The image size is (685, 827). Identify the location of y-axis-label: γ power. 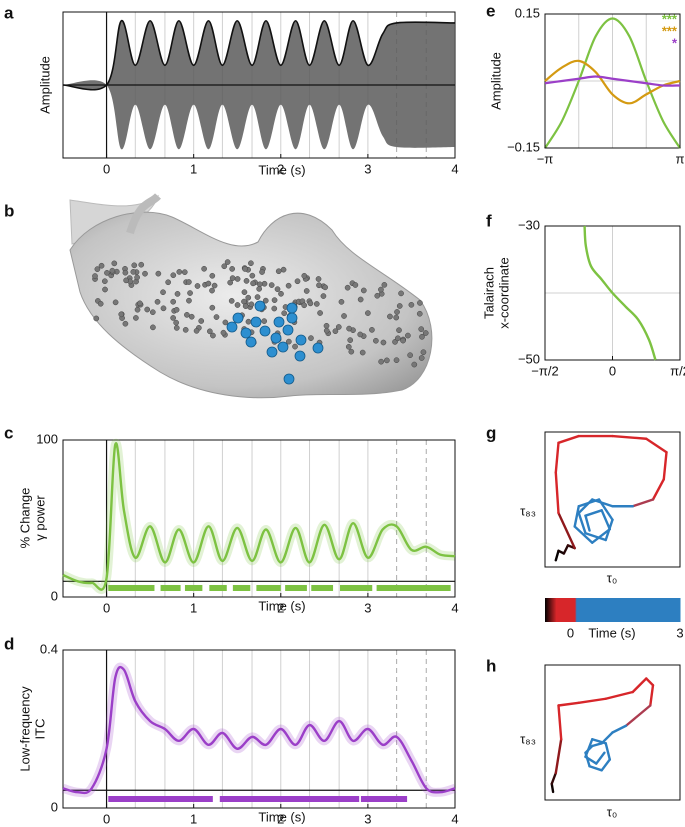
(39, 518).